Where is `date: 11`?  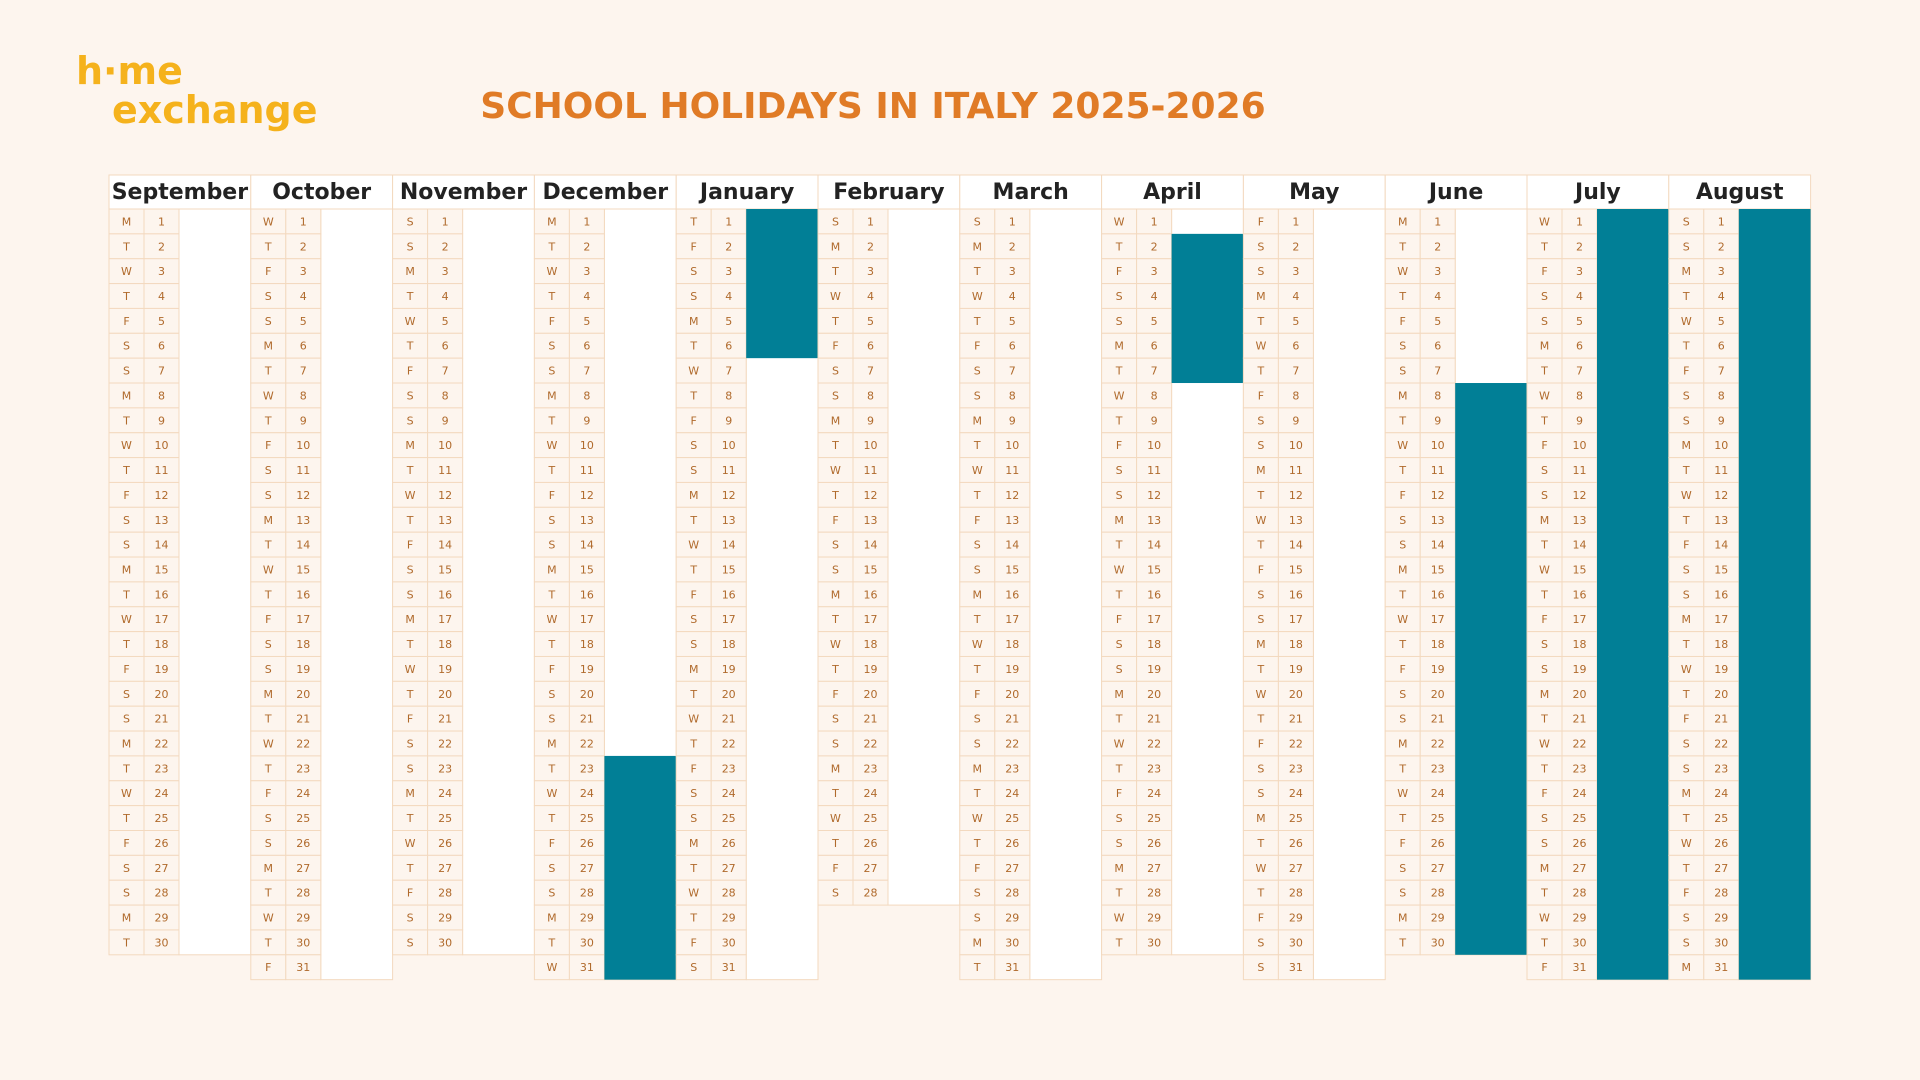
date: 11 is located at coordinates (1438, 470).